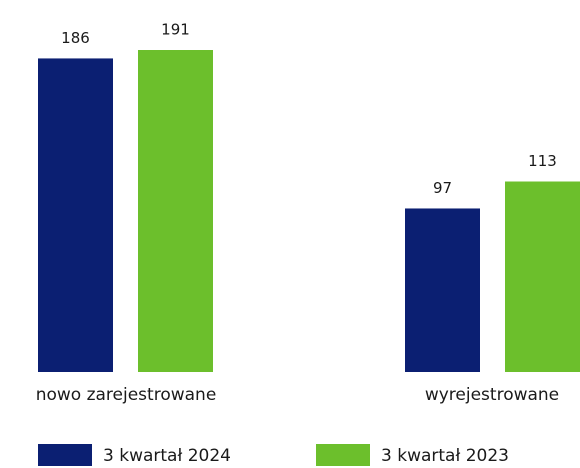  What do you see at coordinates (175, 30) in the screenshot?
I see `value-label: 191` at bounding box center [175, 30].